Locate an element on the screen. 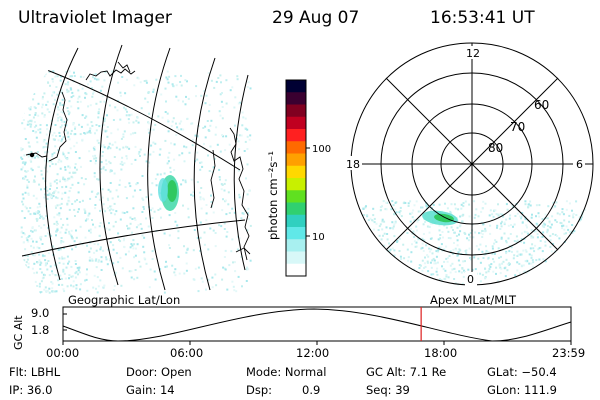  gc-alt-info: GC Alt: 7.1 Re is located at coordinates (406, 372).